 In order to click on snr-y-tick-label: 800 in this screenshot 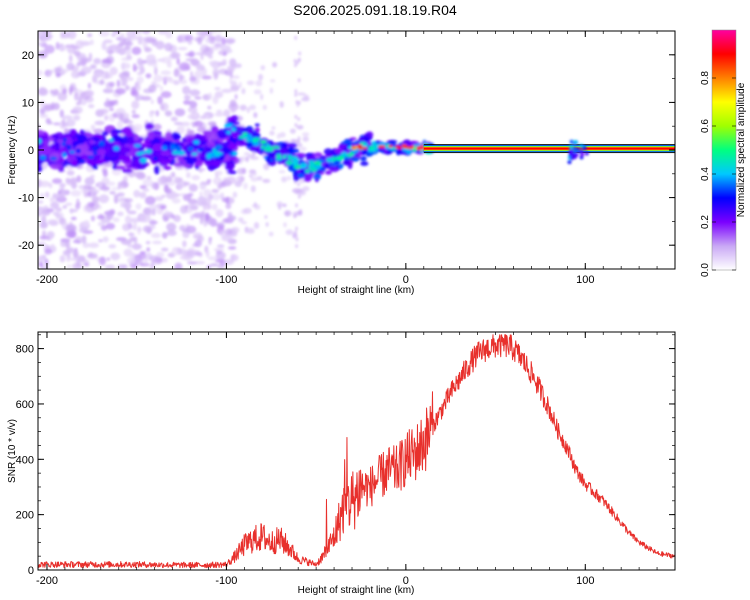, I will do `click(25, 350)`.